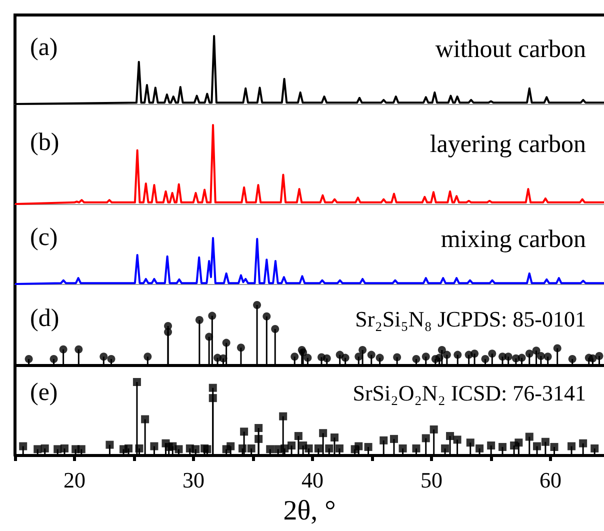 The height and width of the screenshot is (531, 604). I want to click on x-tick-label: 60, so click(550, 480).